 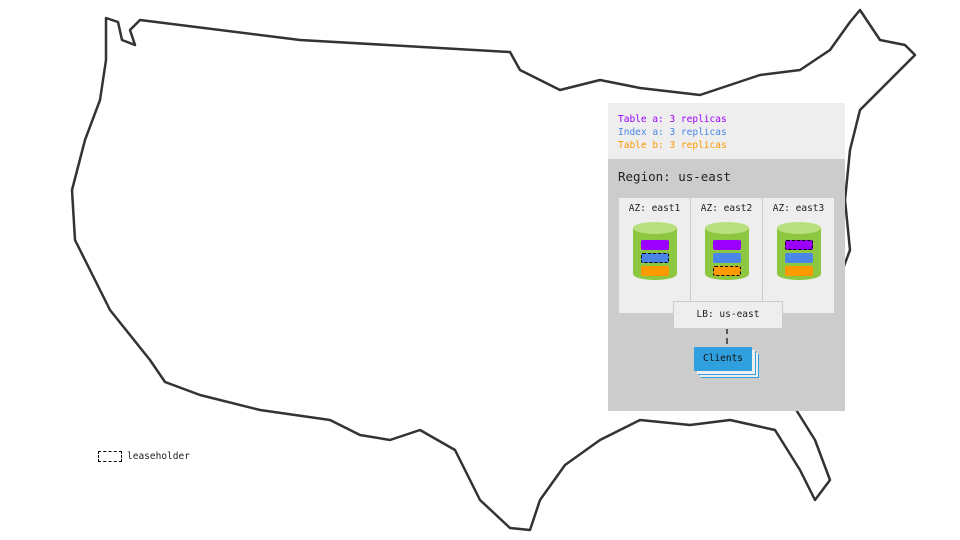 What do you see at coordinates (798, 208) in the screenshot?
I see `az-label: AZ: east3` at bounding box center [798, 208].